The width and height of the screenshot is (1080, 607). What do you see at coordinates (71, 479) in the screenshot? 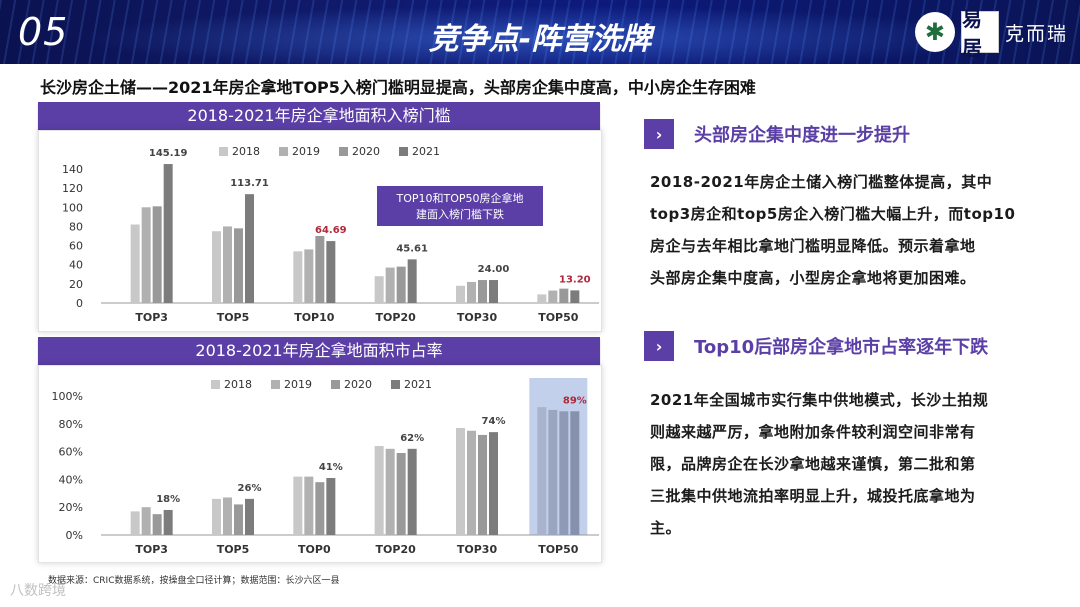
I see `y-tick-label: 40%` at bounding box center [71, 479].